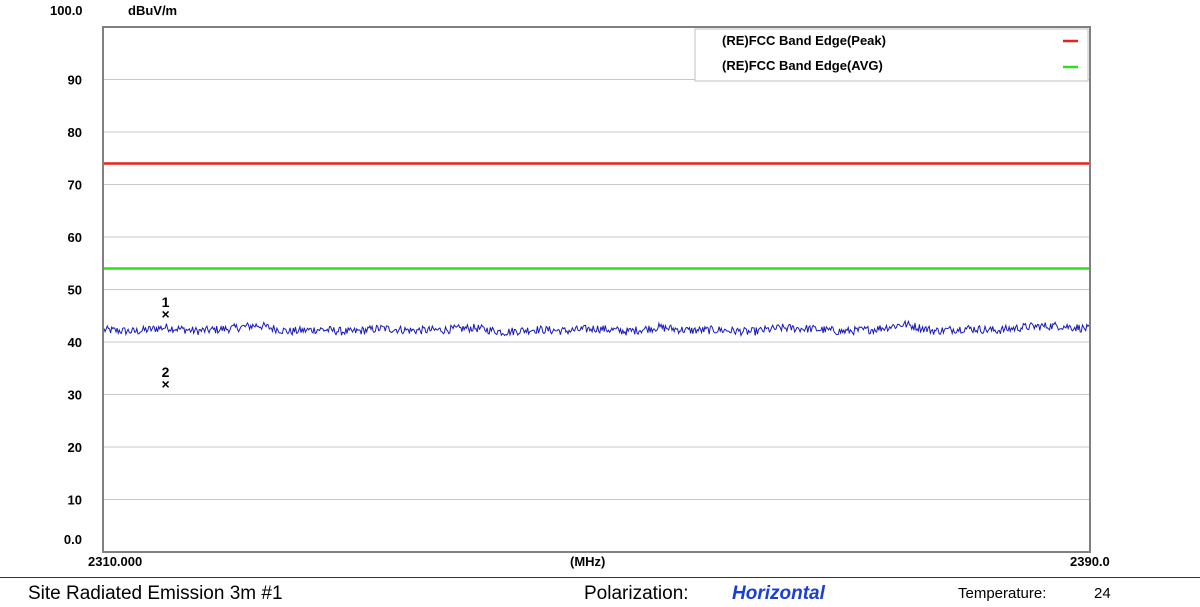  Describe the element at coordinates (778, 593) in the screenshot. I see `polarization-value: Horizontal` at that location.